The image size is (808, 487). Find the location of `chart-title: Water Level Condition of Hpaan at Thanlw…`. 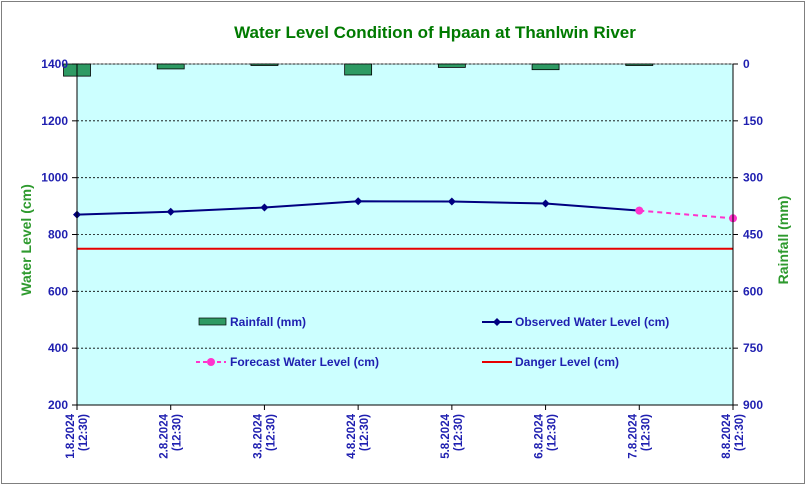

chart-title: Water Level Condition of Hpaan at Thanlw… is located at coordinates (435, 32).